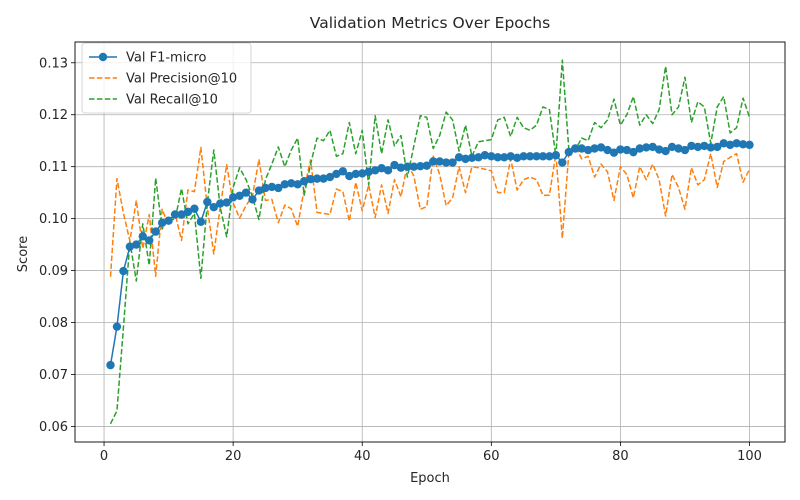  I want to click on x-tick-label: 40, so click(362, 456).